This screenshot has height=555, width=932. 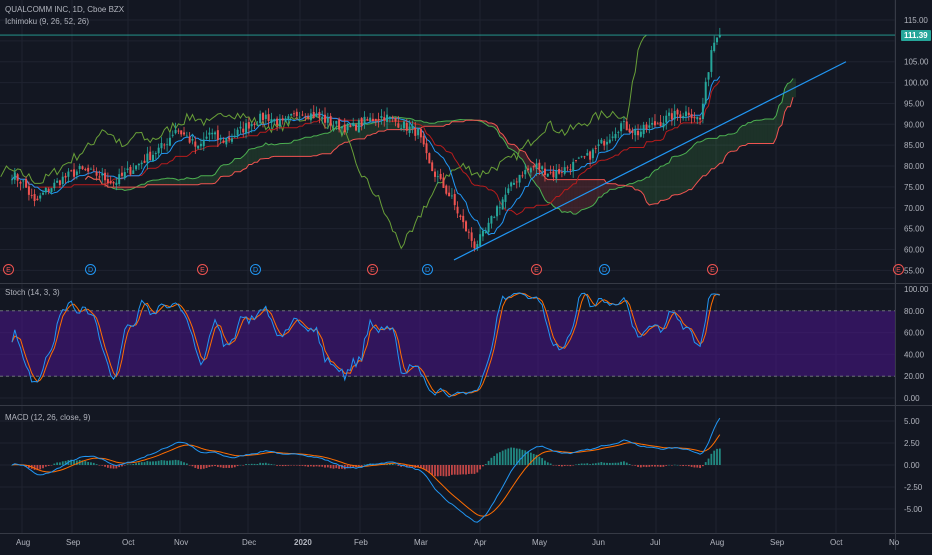 What do you see at coordinates (914, 229) in the screenshot?
I see `price-tick-label: 65.00` at bounding box center [914, 229].